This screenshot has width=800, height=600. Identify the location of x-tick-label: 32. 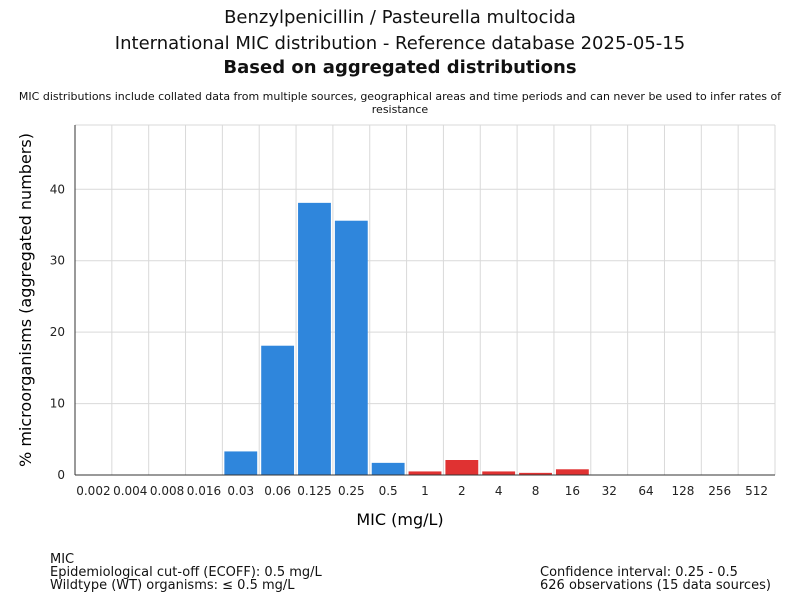
(609, 491).